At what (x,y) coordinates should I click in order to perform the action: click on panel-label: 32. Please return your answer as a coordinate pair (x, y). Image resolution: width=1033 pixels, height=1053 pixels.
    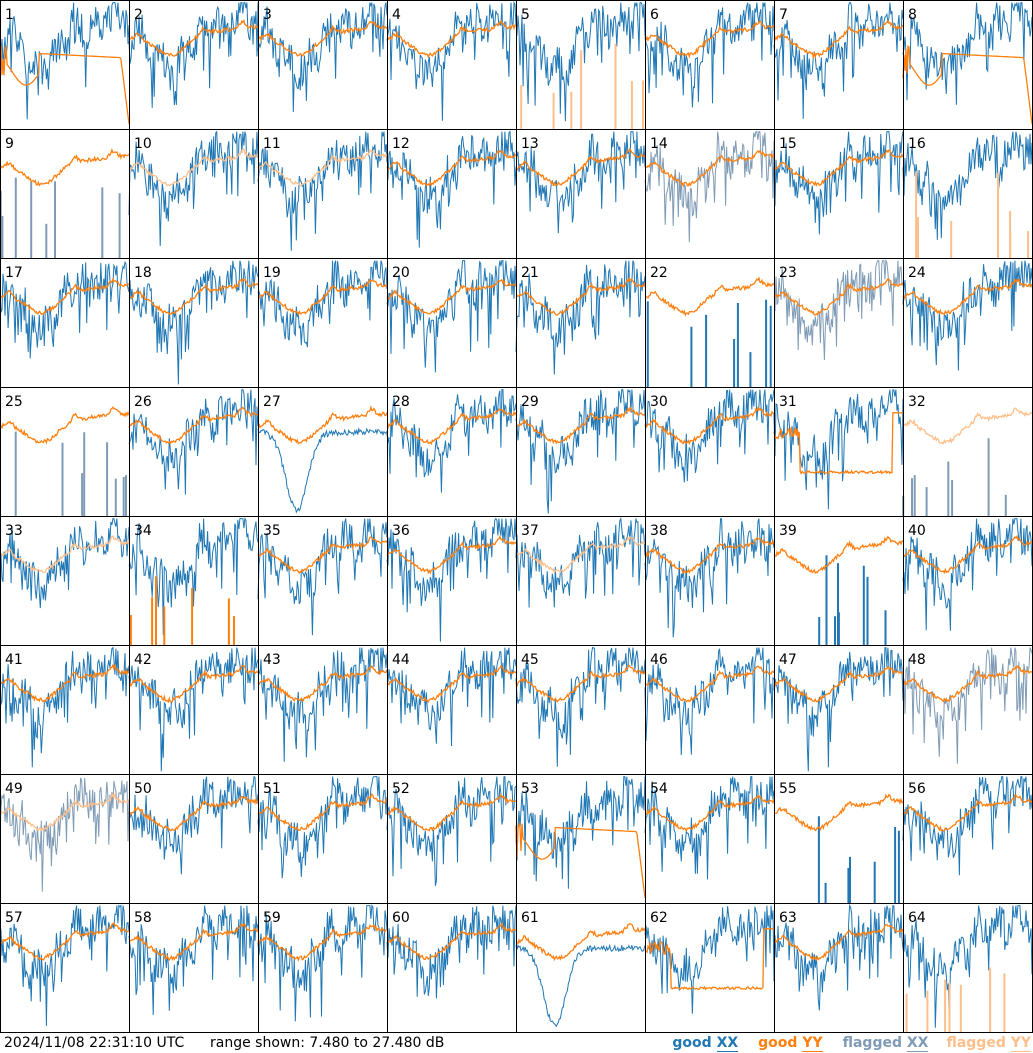
    Looking at the image, I should click on (917, 402).